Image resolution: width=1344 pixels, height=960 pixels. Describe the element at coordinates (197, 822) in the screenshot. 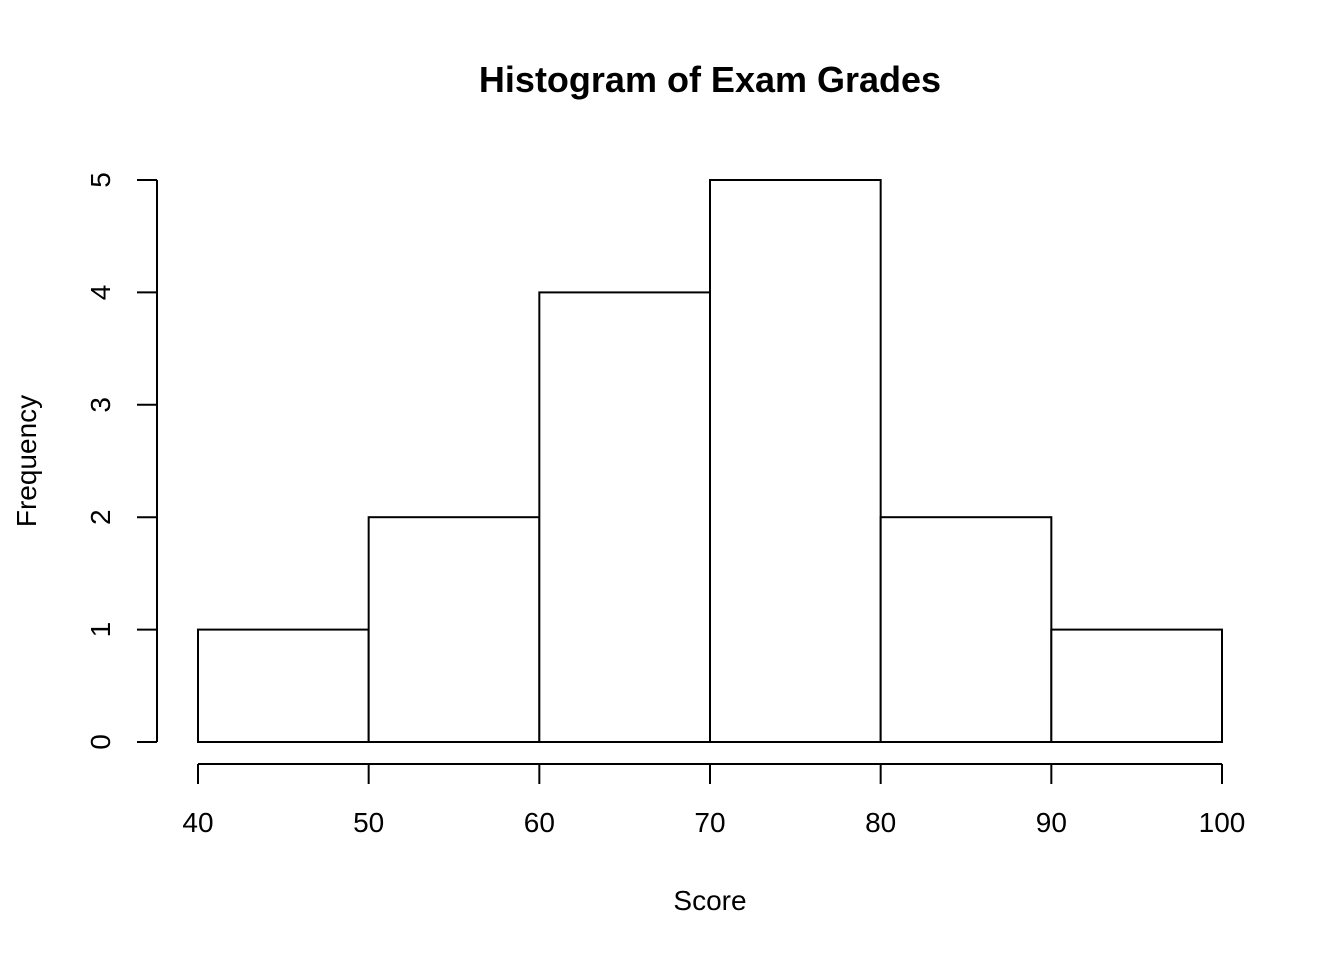

I see `x-tick-label: 40` at that location.